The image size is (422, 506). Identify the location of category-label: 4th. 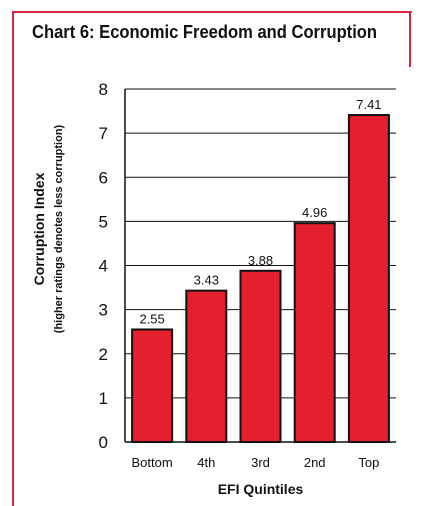
(206, 462).